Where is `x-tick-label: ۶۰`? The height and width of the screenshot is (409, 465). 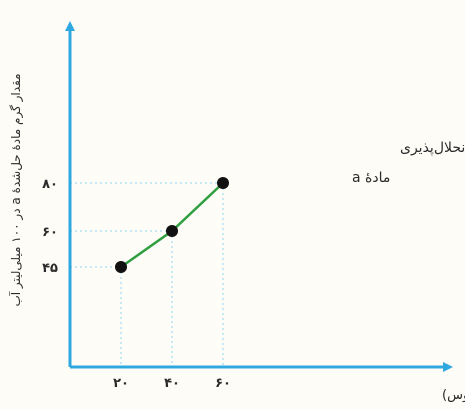 x-tick-label: ۶۰ is located at coordinates (223, 383).